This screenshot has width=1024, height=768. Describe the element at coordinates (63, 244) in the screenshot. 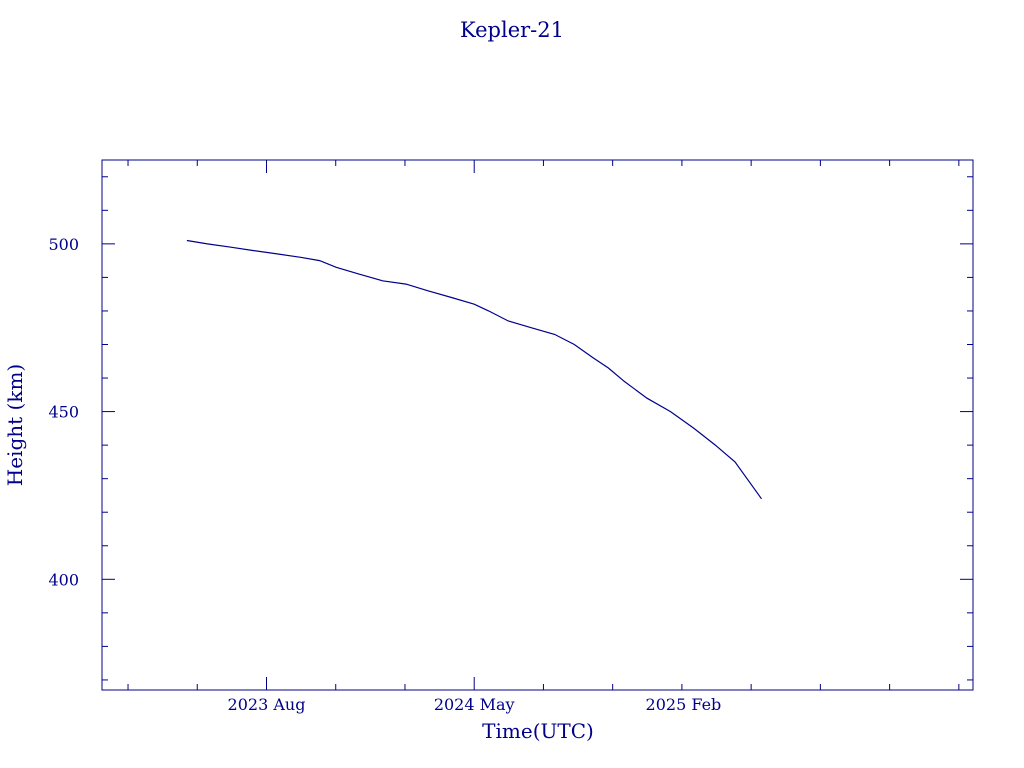

I see `y-tick-label: 500` at that location.